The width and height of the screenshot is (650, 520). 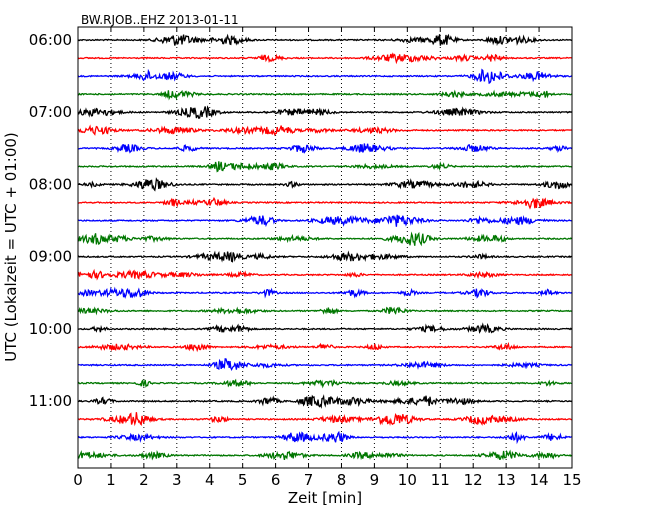 I want to click on y-tick-label: 07:00, so click(x=50, y=112).